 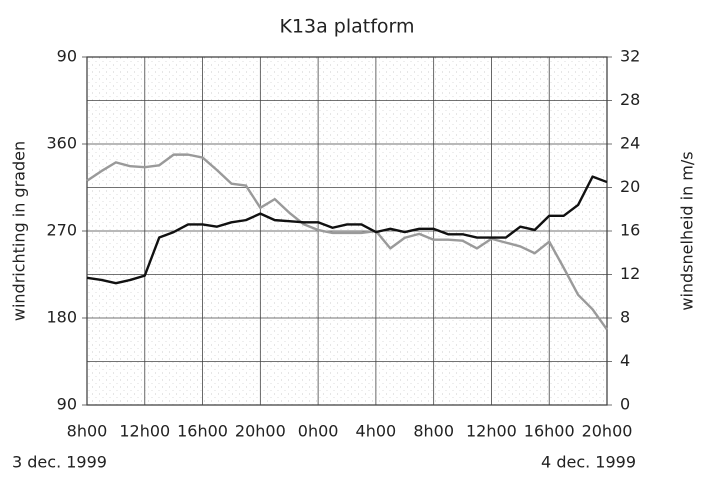 I want to click on y2-tick-label: 0, so click(x=625, y=404).